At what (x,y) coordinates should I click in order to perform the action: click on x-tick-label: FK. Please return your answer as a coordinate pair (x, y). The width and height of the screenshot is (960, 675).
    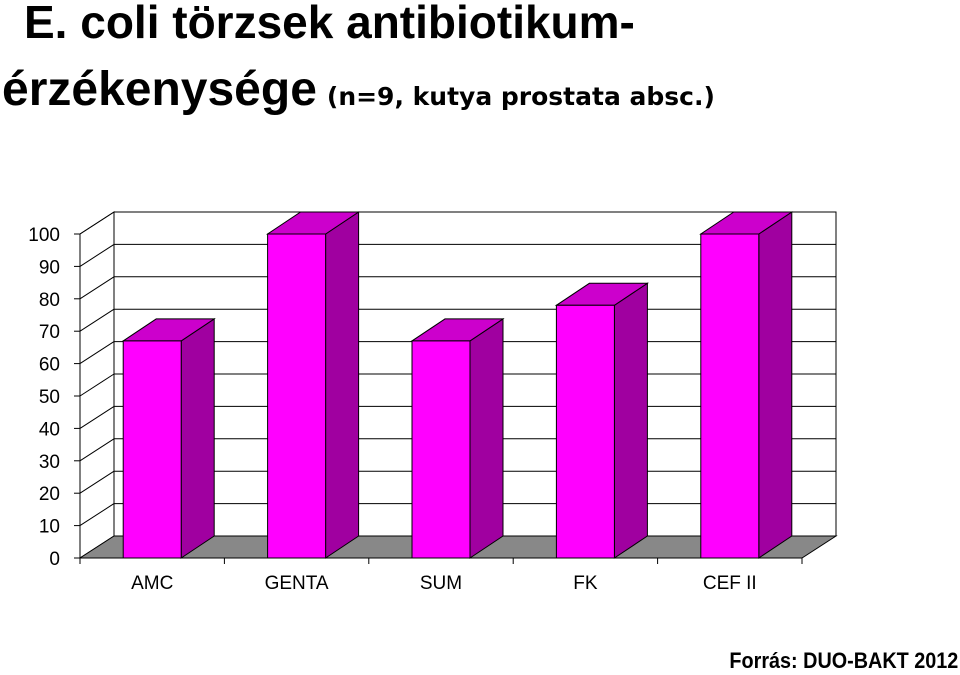
    Looking at the image, I should click on (585, 583).